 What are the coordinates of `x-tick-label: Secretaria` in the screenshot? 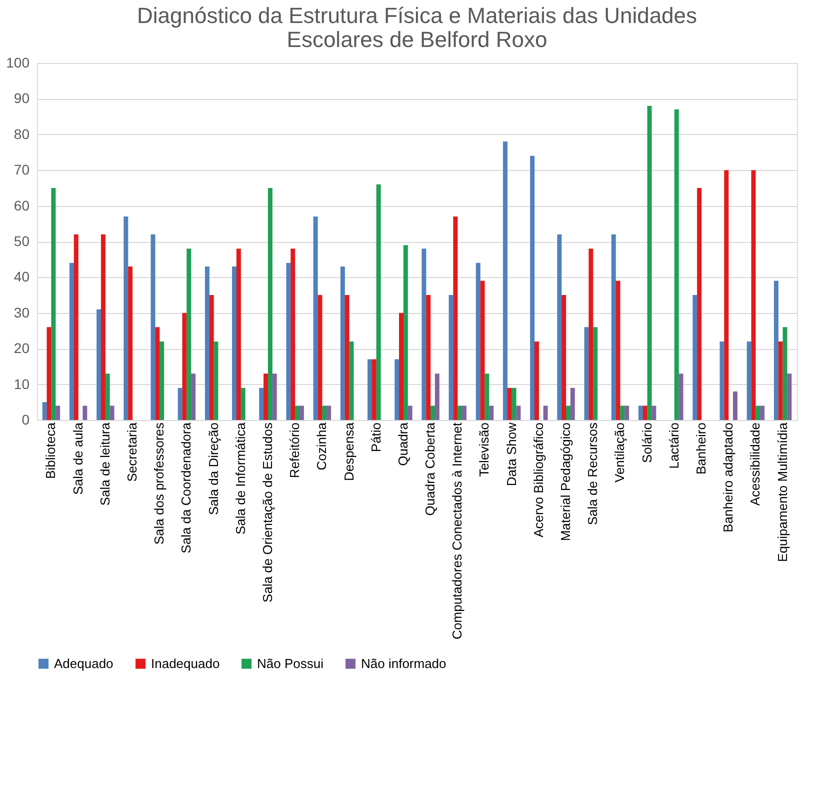 It's located at (132, 452).